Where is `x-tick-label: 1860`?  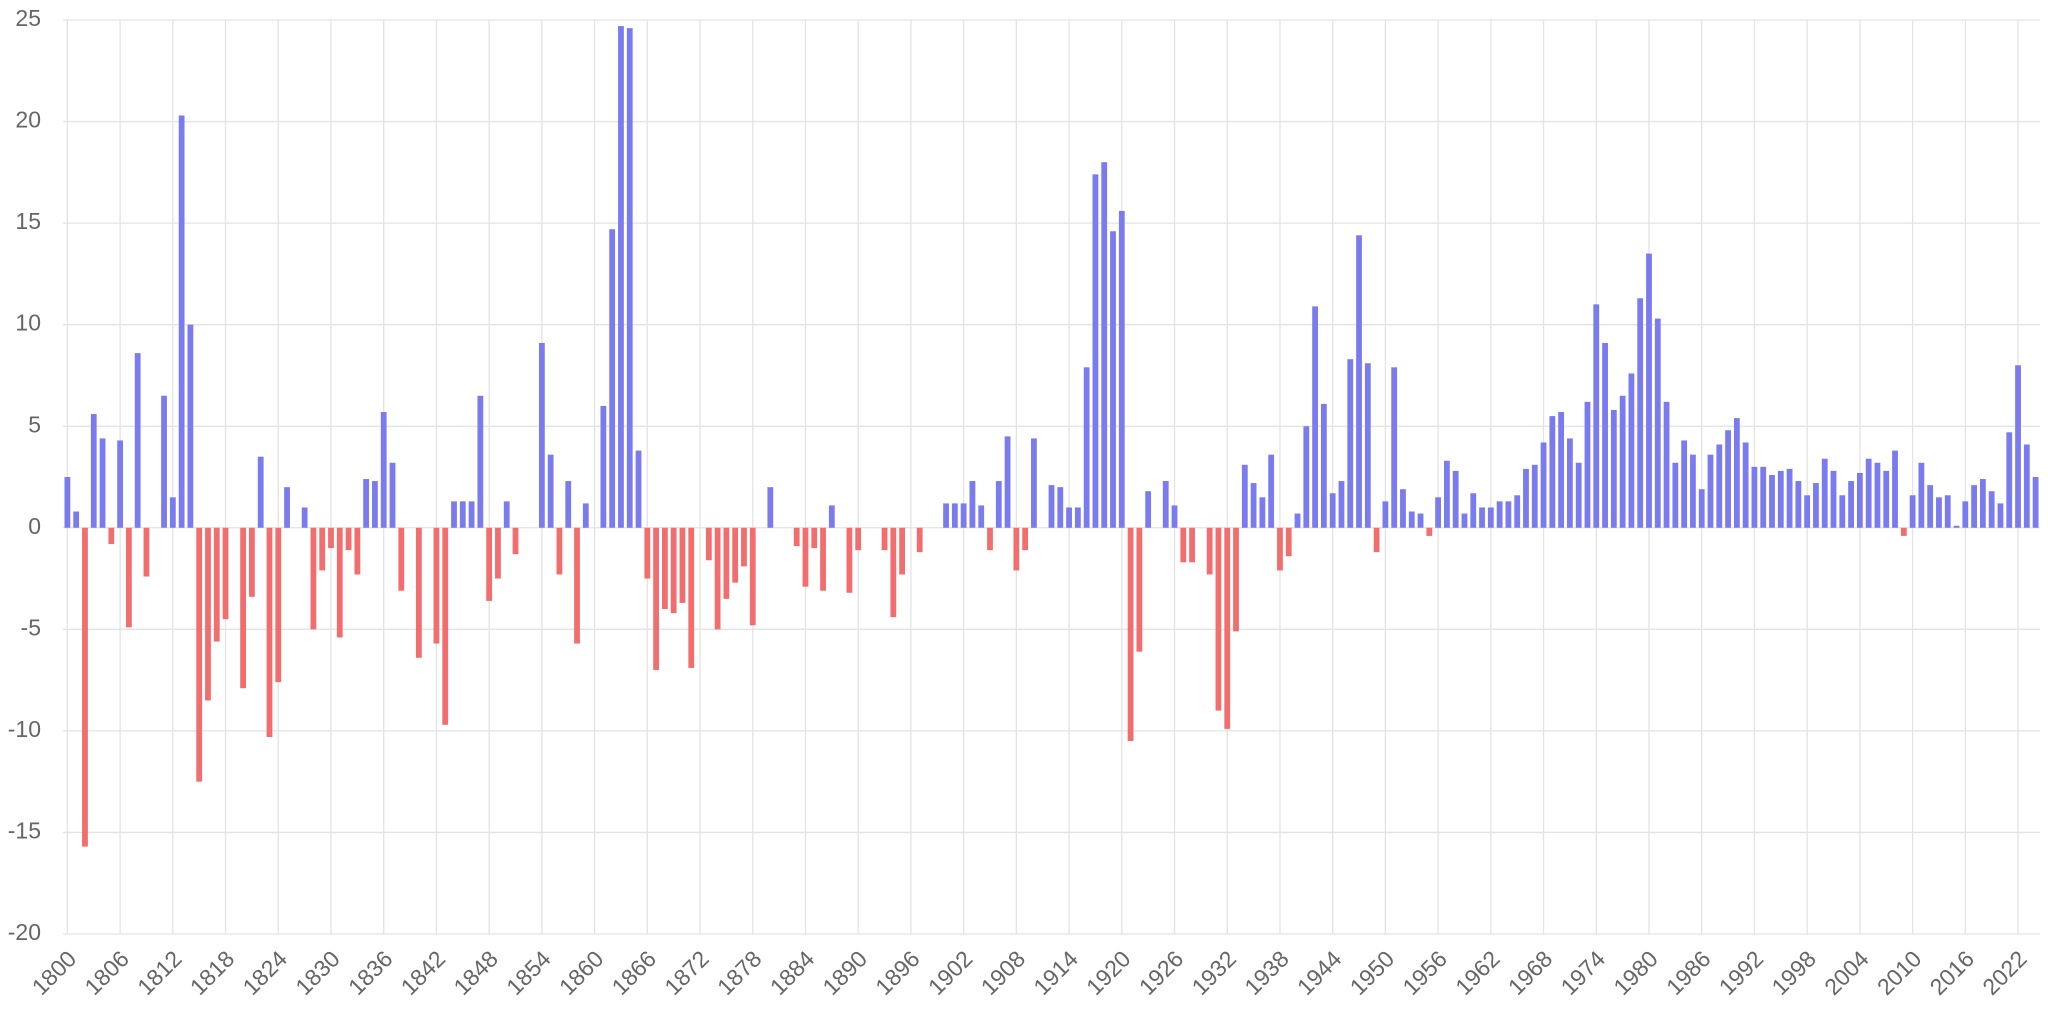 x-tick-label: 1860 is located at coordinates (581, 972).